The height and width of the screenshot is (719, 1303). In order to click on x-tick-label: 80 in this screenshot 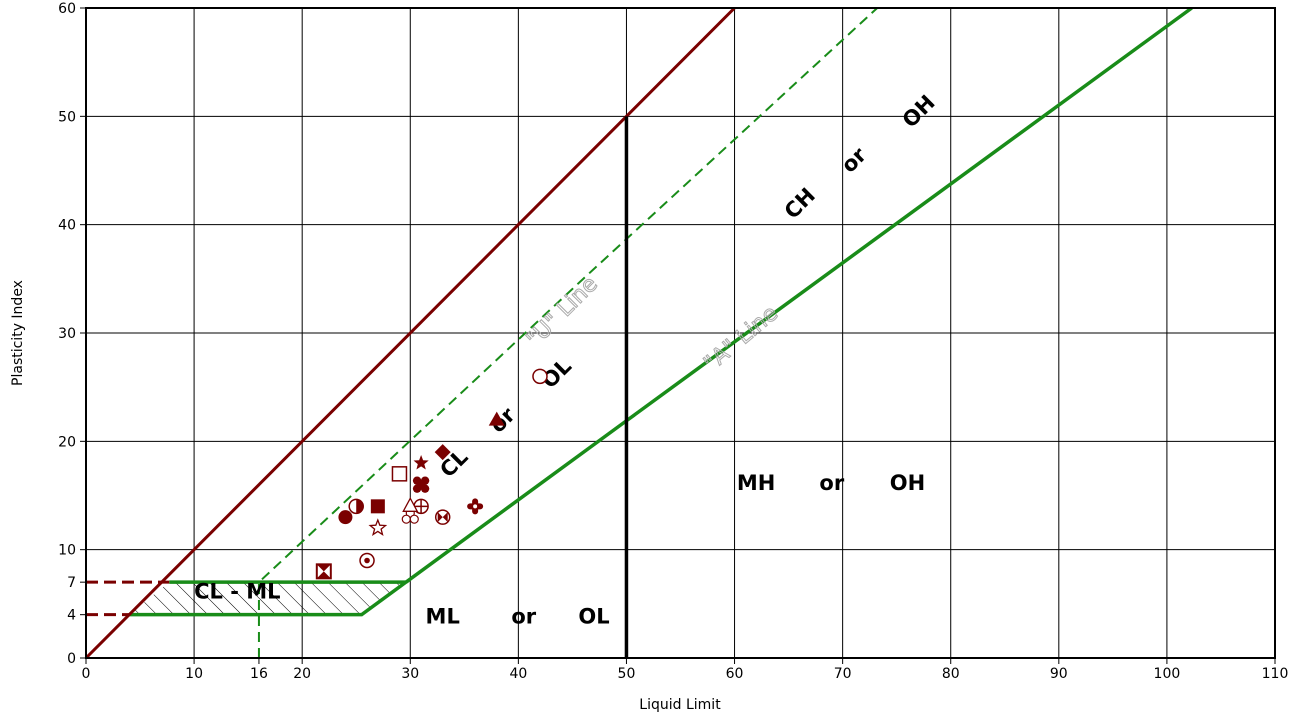, I will do `click(951, 674)`.